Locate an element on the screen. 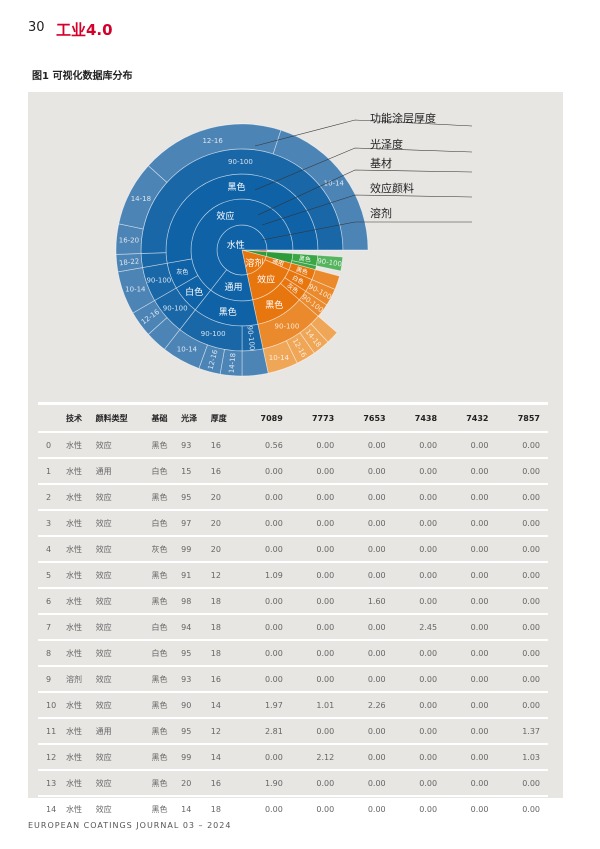  table-cell: 9 is located at coordinates (51, 679).